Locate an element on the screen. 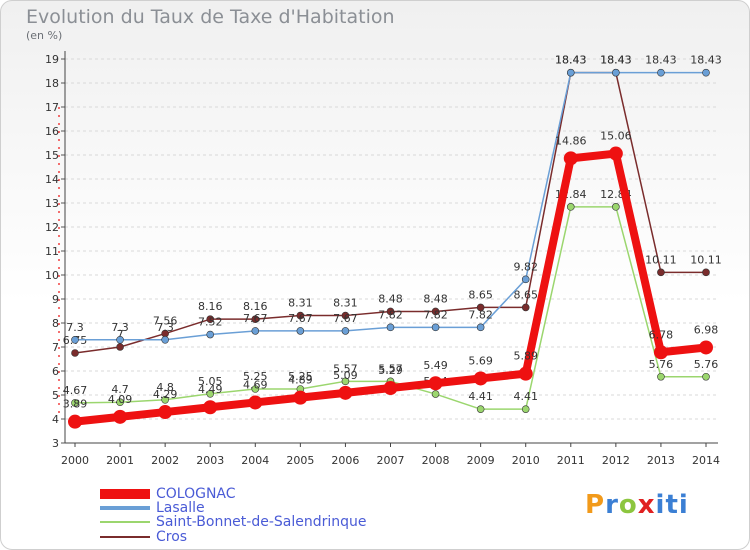  x-tick-label: 2009 is located at coordinates (481, 460).